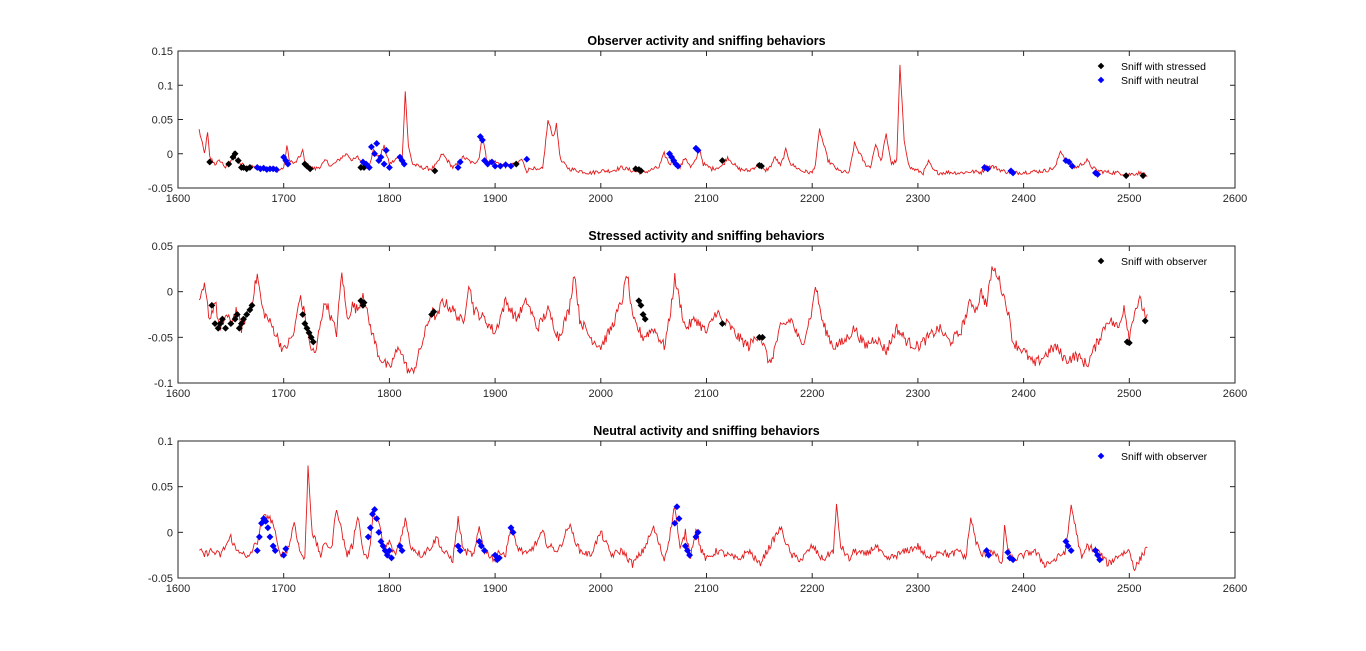 This screenshot has height=651, width=1366. Describe the element at coordinates (1159, 81) in the screenshot. I see `subplot-observer-legend-label: Sniff with neutral` at that location.